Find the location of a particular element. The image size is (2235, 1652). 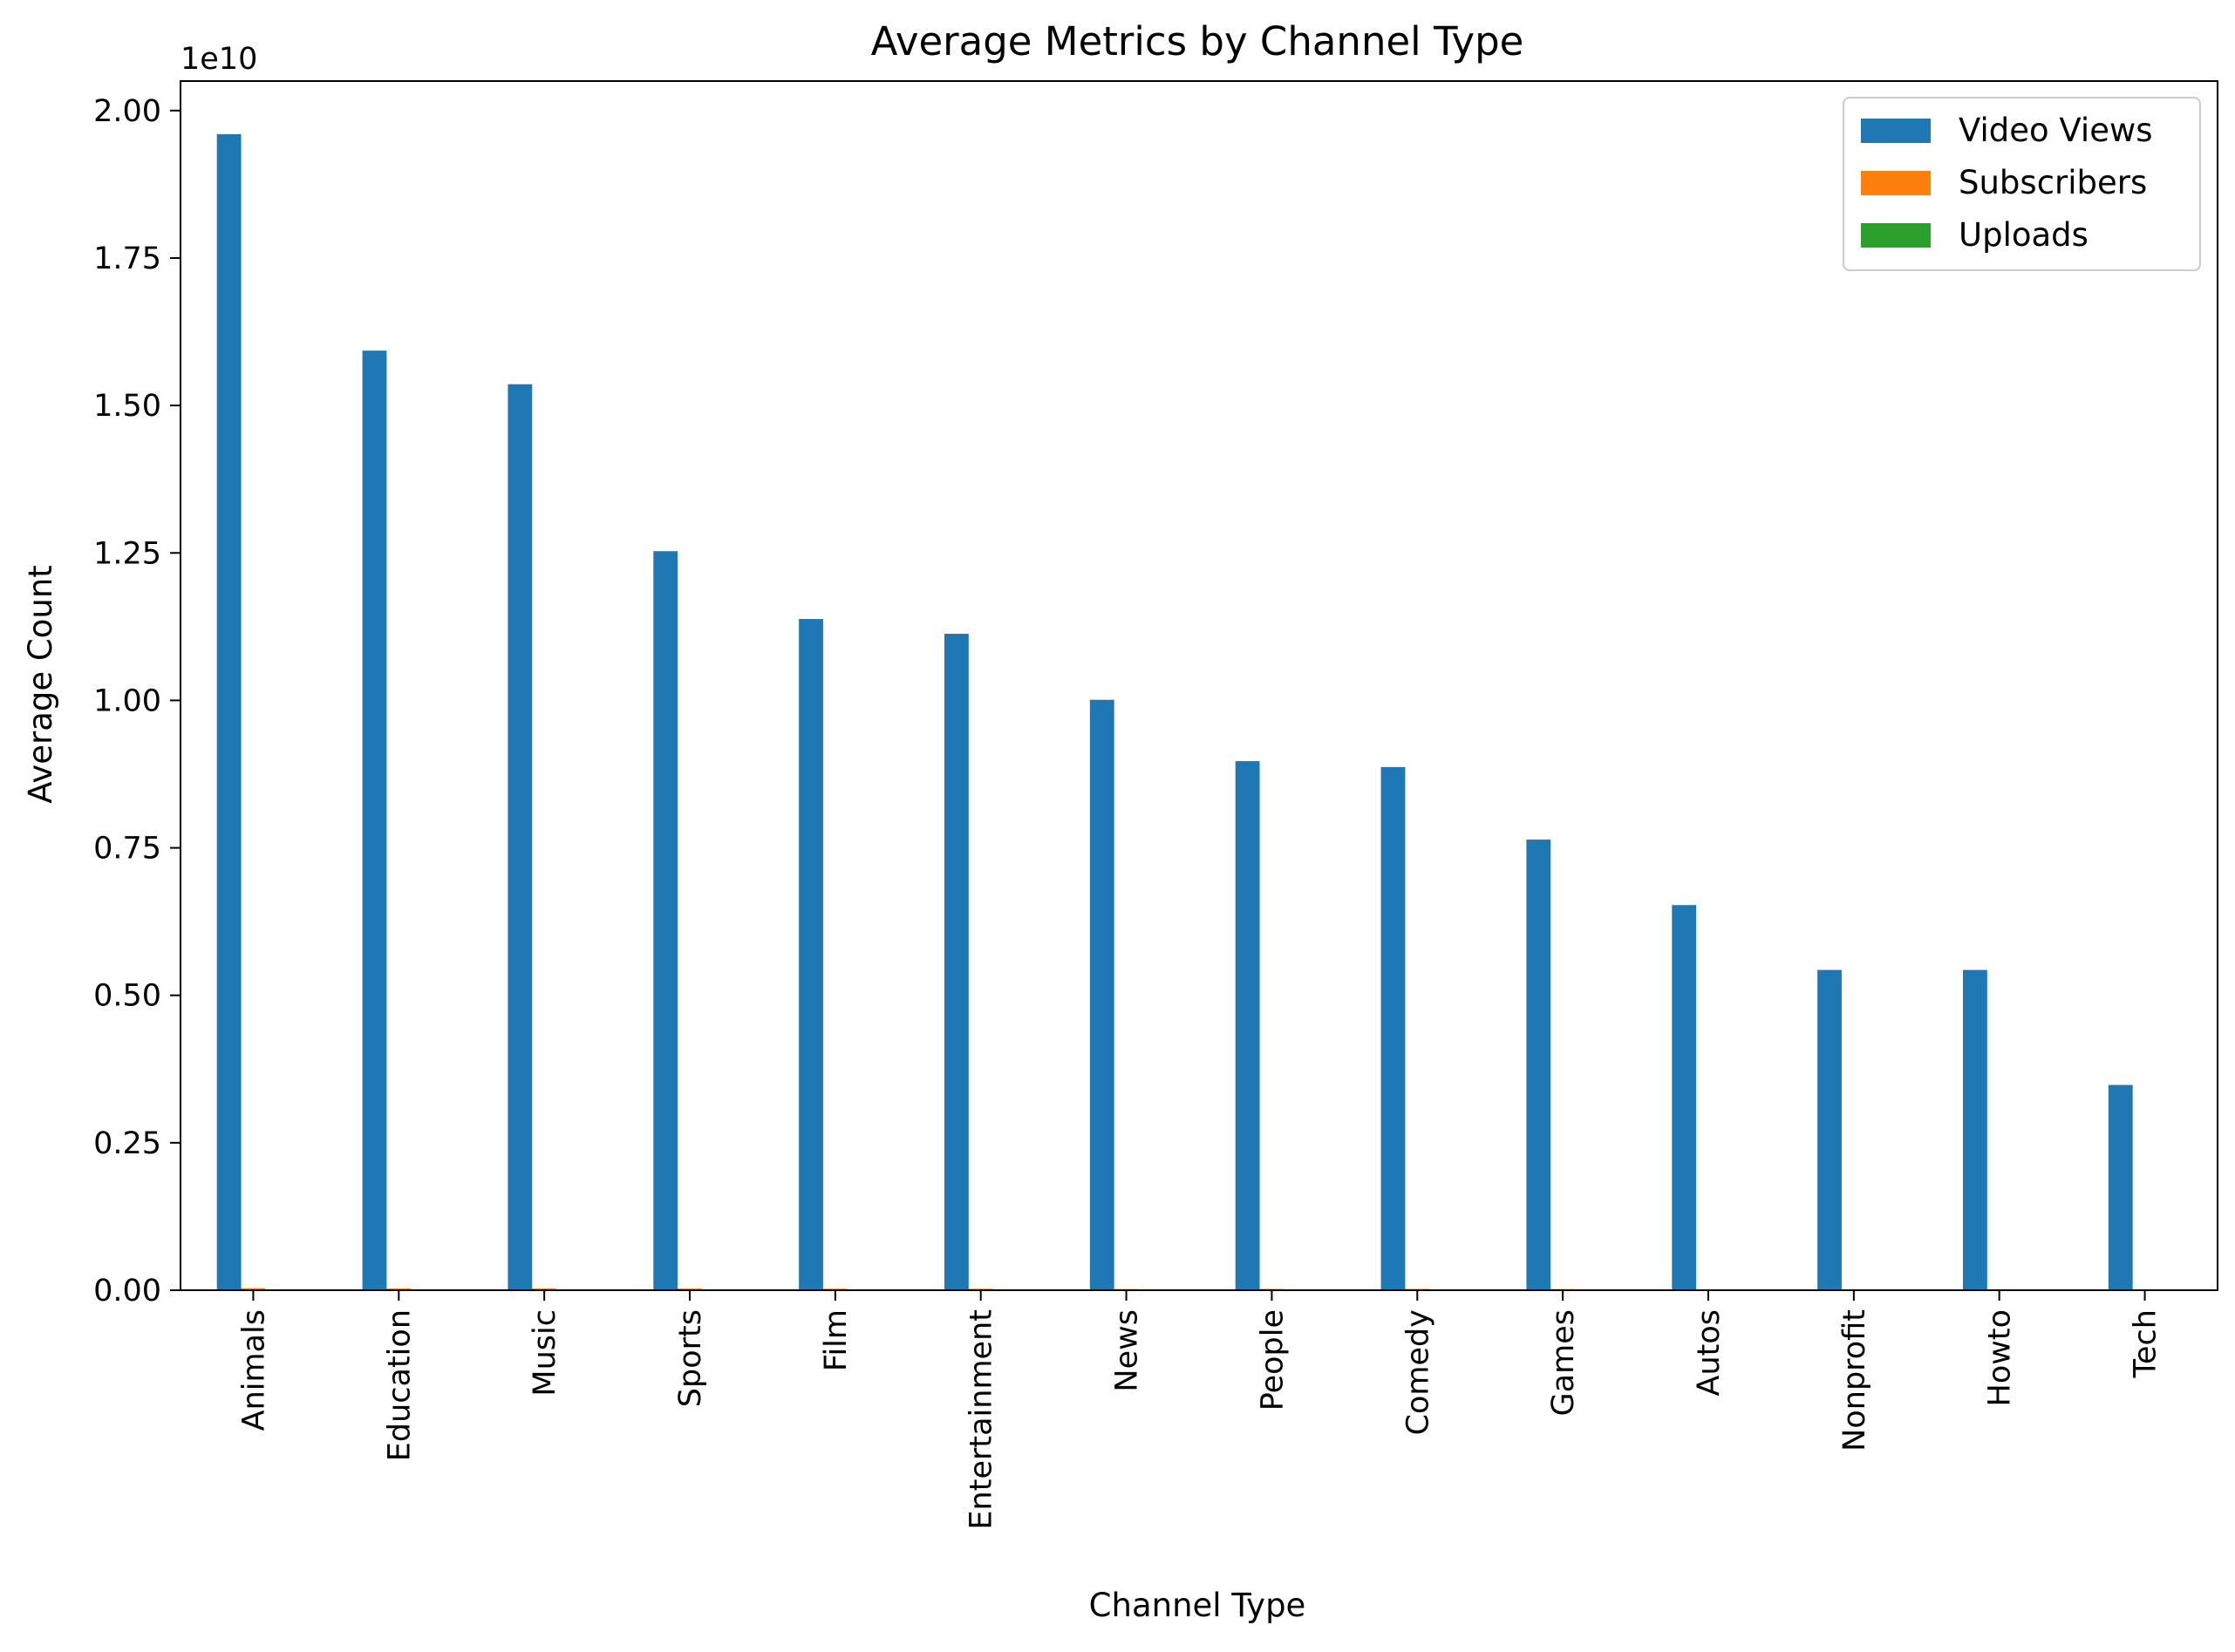

x-tick-label: Music is located at coordinates (545, 1353).